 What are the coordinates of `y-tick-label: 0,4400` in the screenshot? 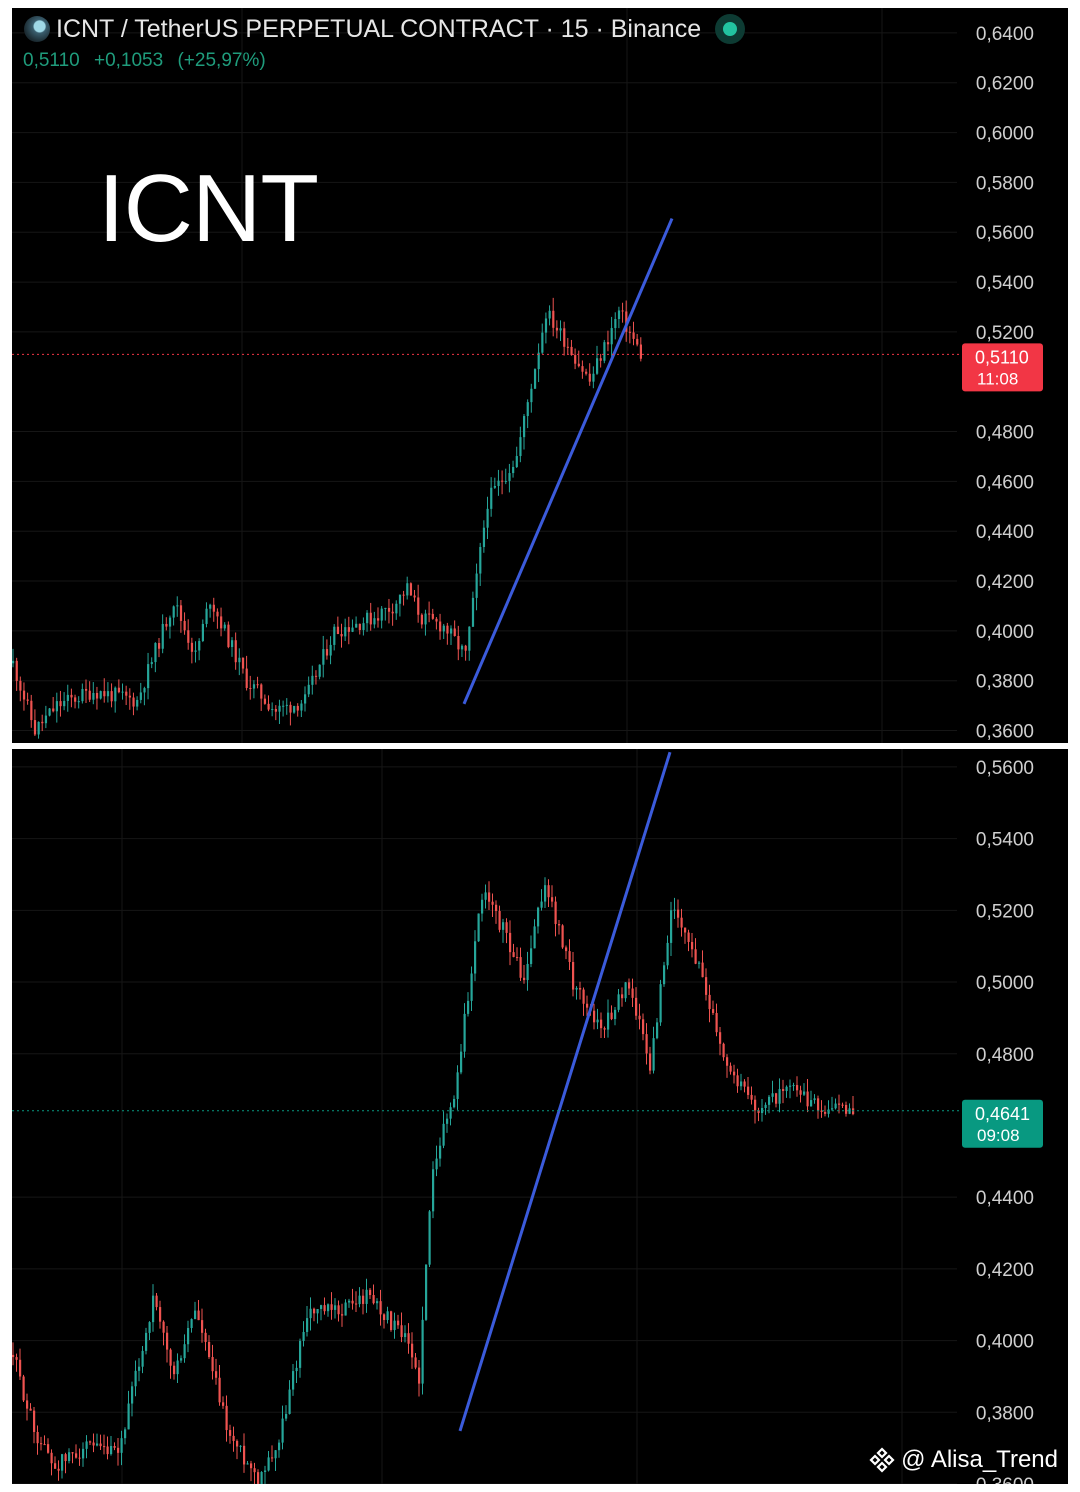 It's located at (1005, 532).